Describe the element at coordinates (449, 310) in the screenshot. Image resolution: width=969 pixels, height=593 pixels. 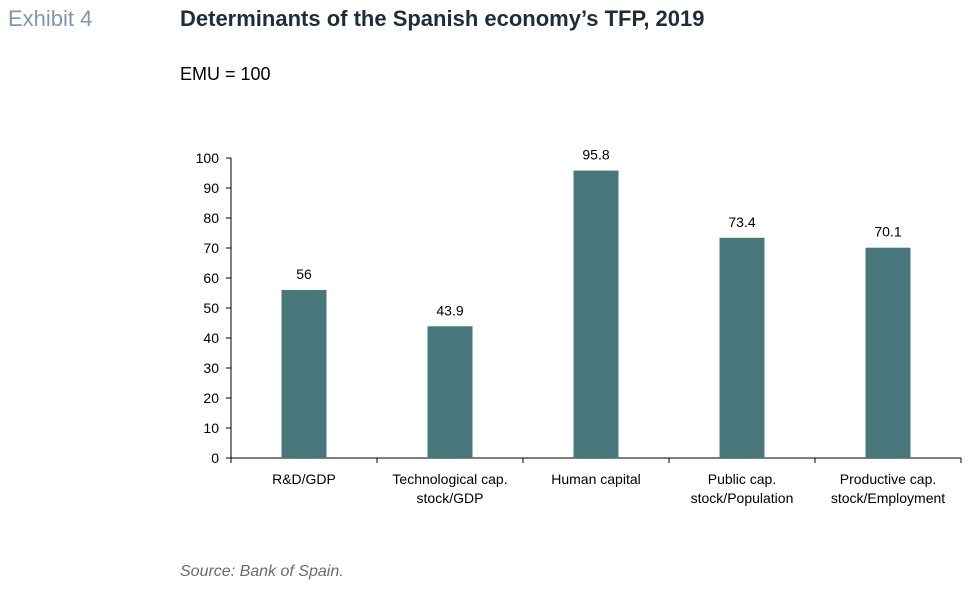
I see `data-label: 43.9` at that location.